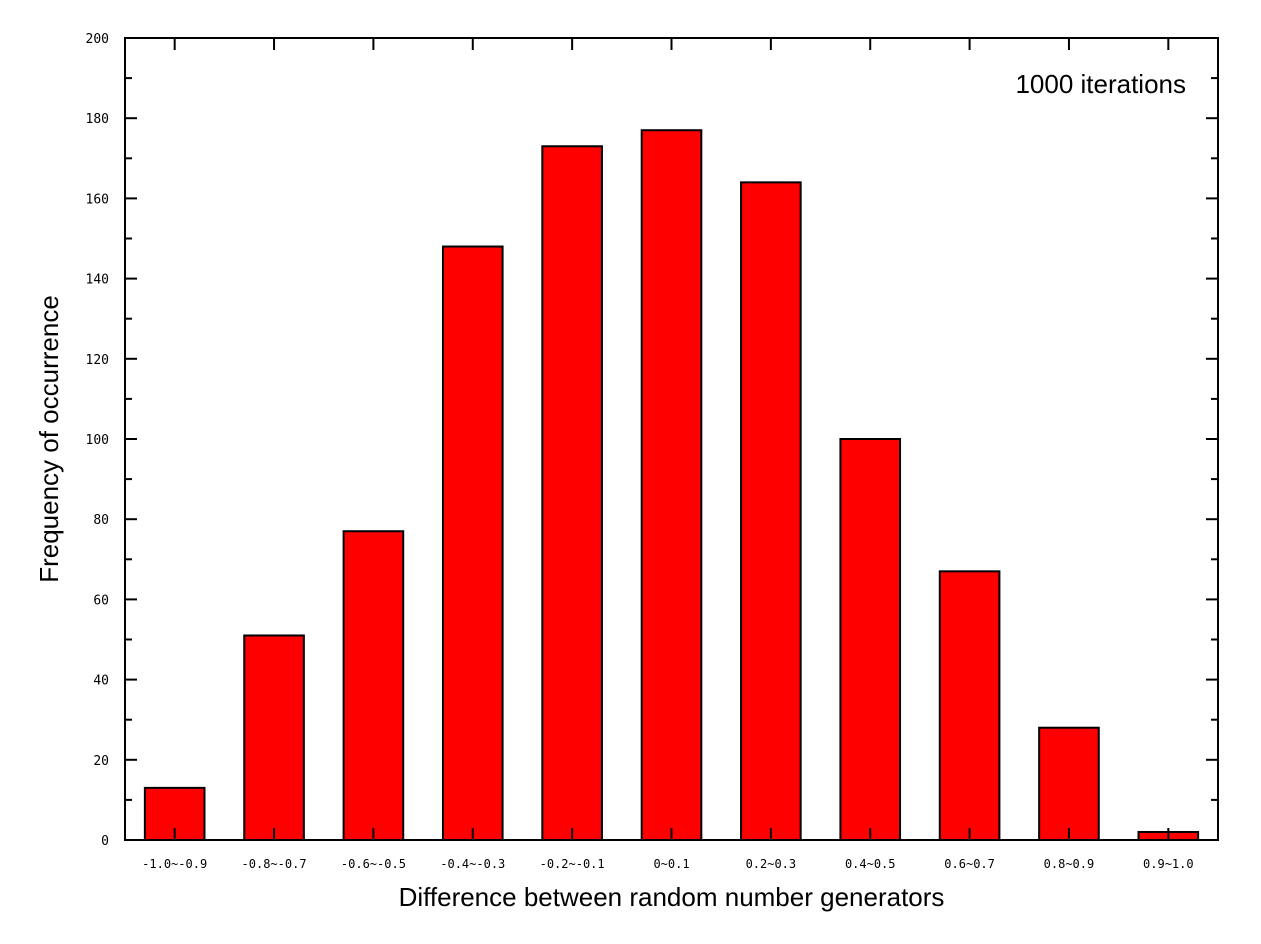 This screenshot has width=1261, height=944. What do you see at coordinates (97, 360) in the screenshot?
I see `y-tick-label-120: 120` at bounding box center [97, 360].